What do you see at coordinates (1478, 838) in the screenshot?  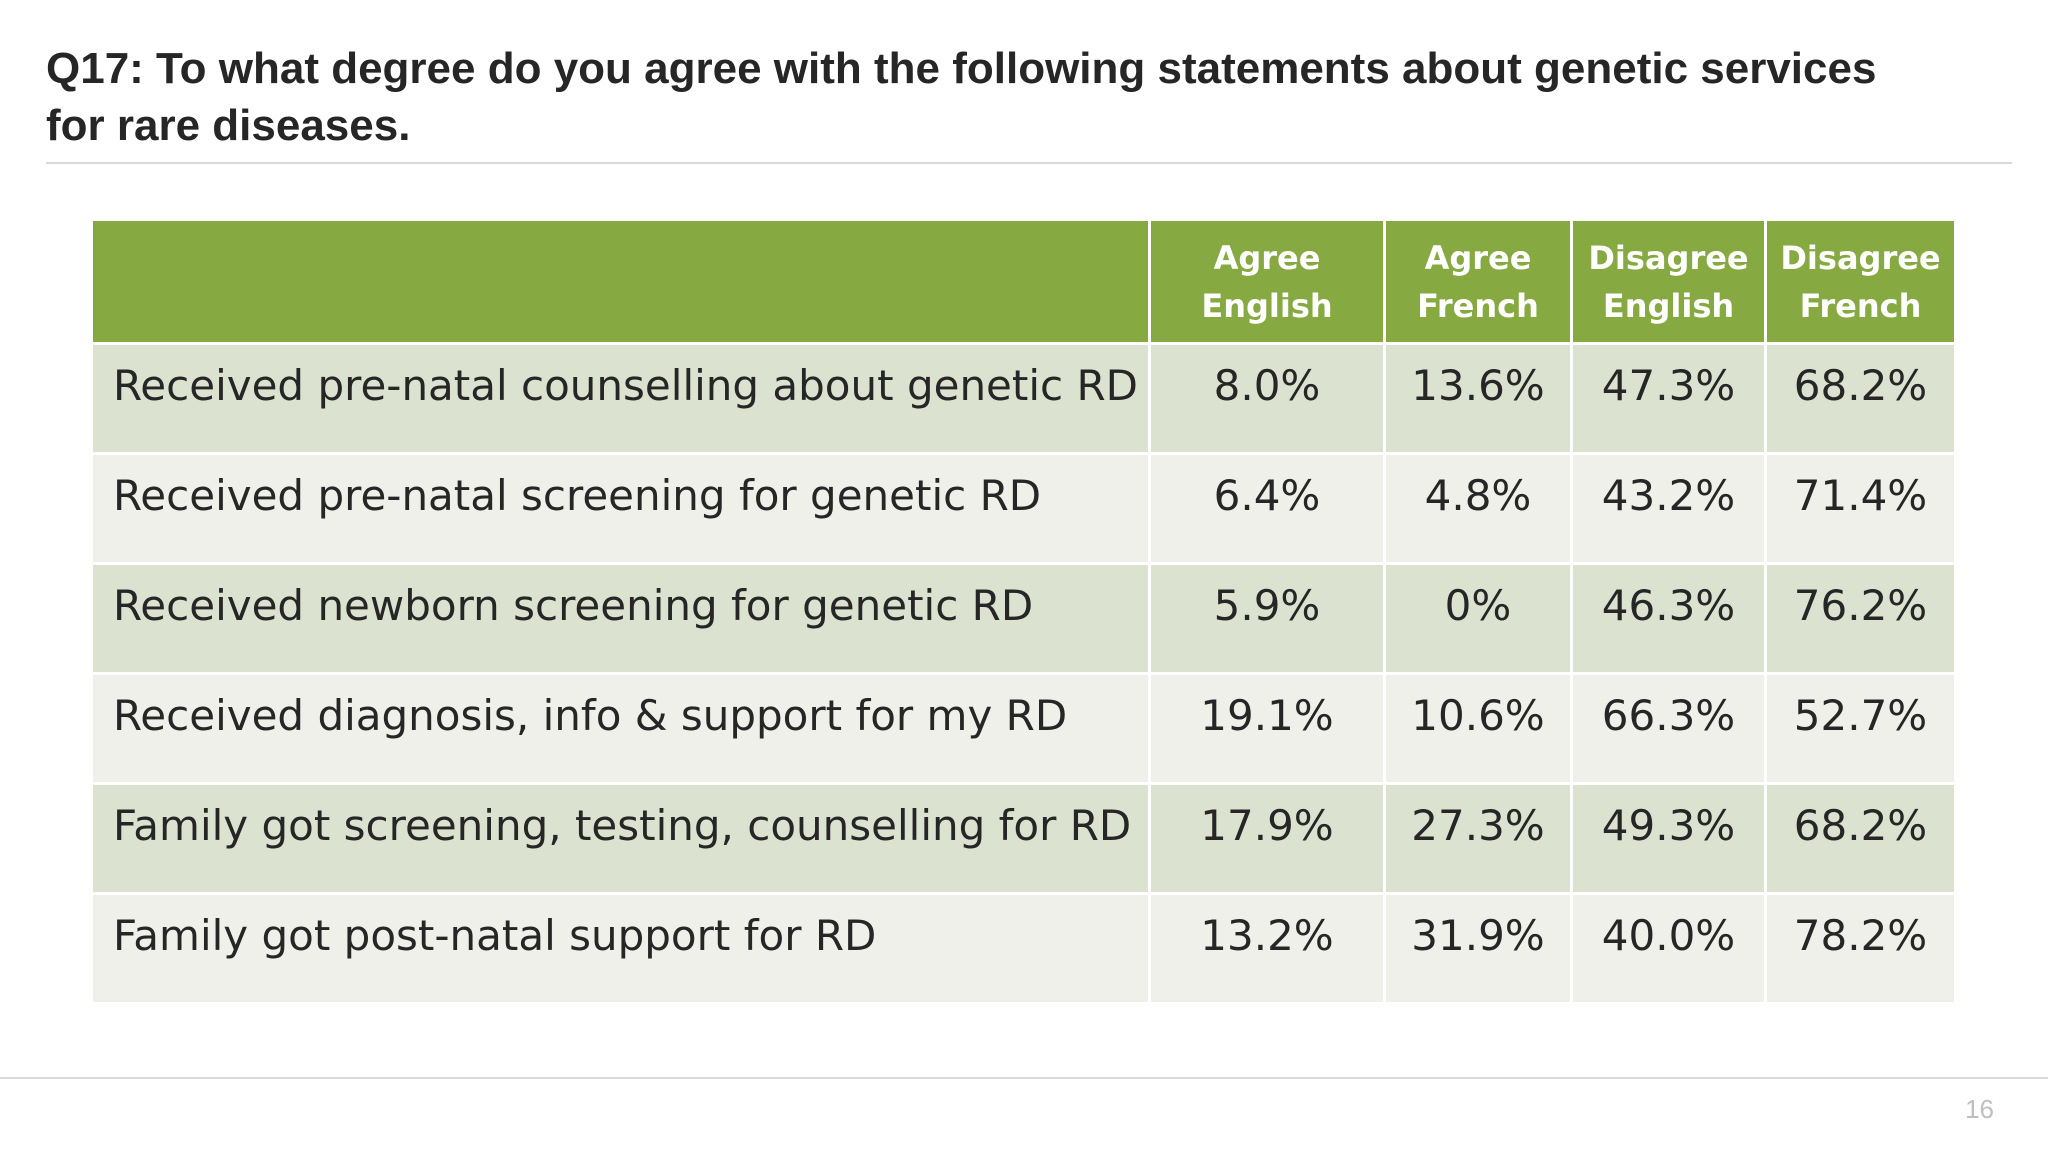 I see `cell-agree-french: 27.3%` at bounding box center [1478, 838].